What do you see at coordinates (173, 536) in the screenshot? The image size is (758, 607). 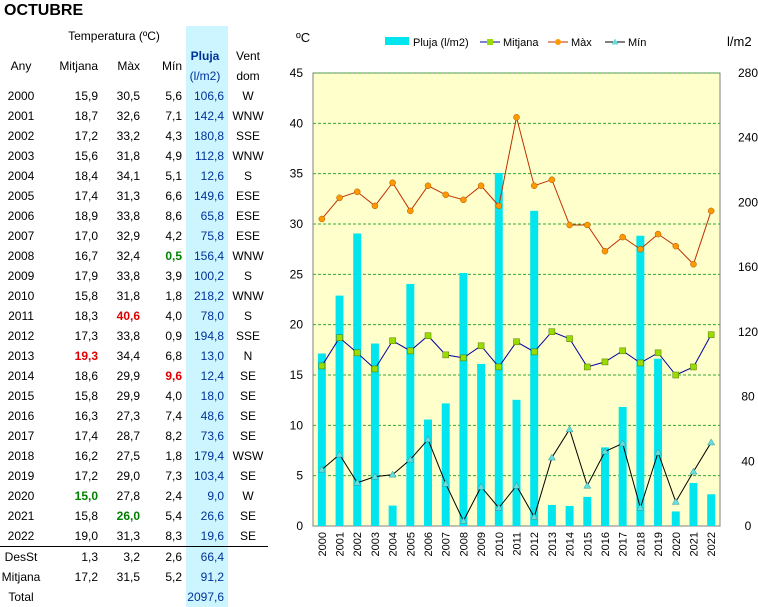 I see `min-cell: 8,3` at bounding box center [173, 536].